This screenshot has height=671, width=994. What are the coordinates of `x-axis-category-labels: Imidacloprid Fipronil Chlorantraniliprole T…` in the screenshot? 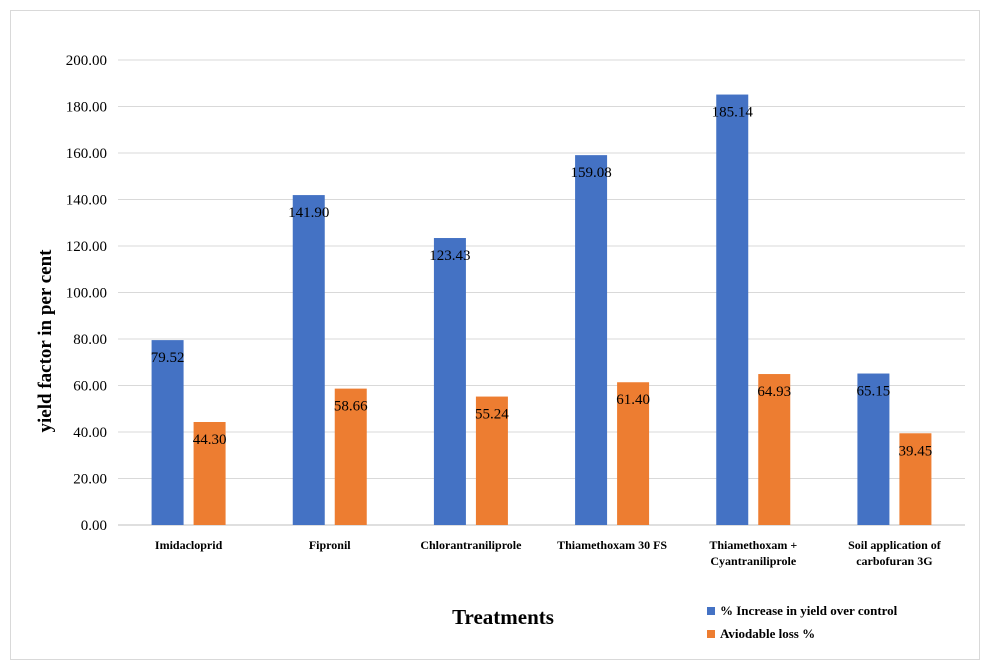 It's located at (548, 553).